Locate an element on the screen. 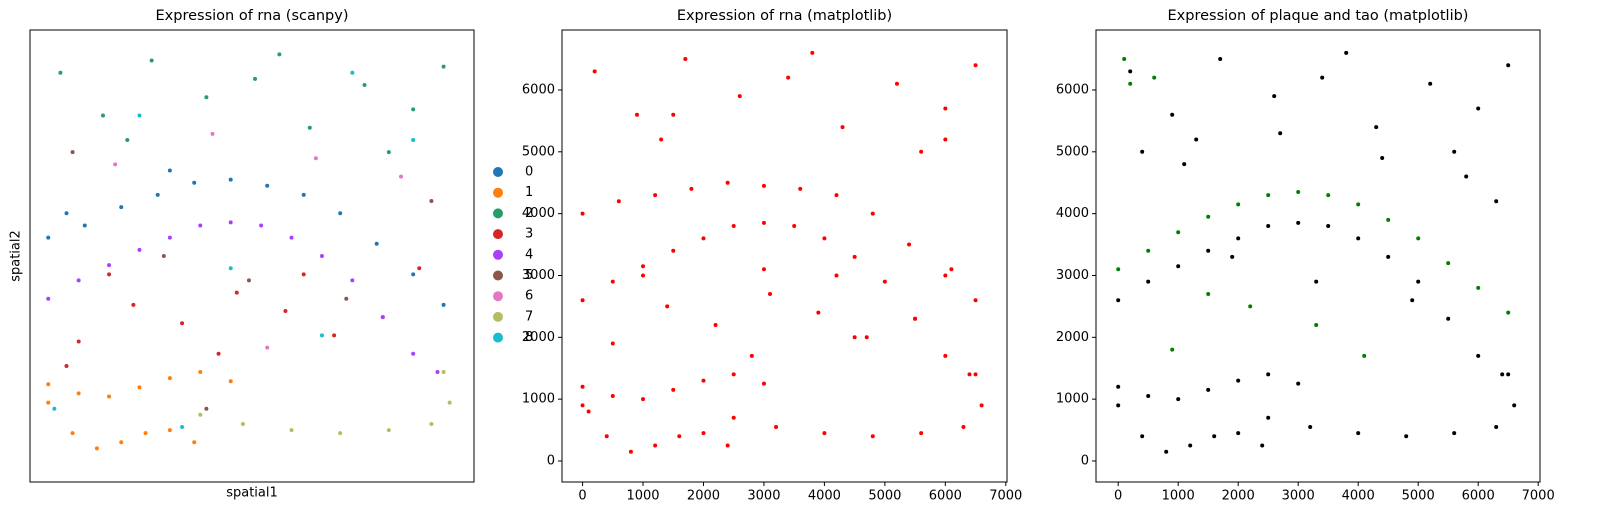  x-tick-label: 7000 is located at coordinates (1005, 496).